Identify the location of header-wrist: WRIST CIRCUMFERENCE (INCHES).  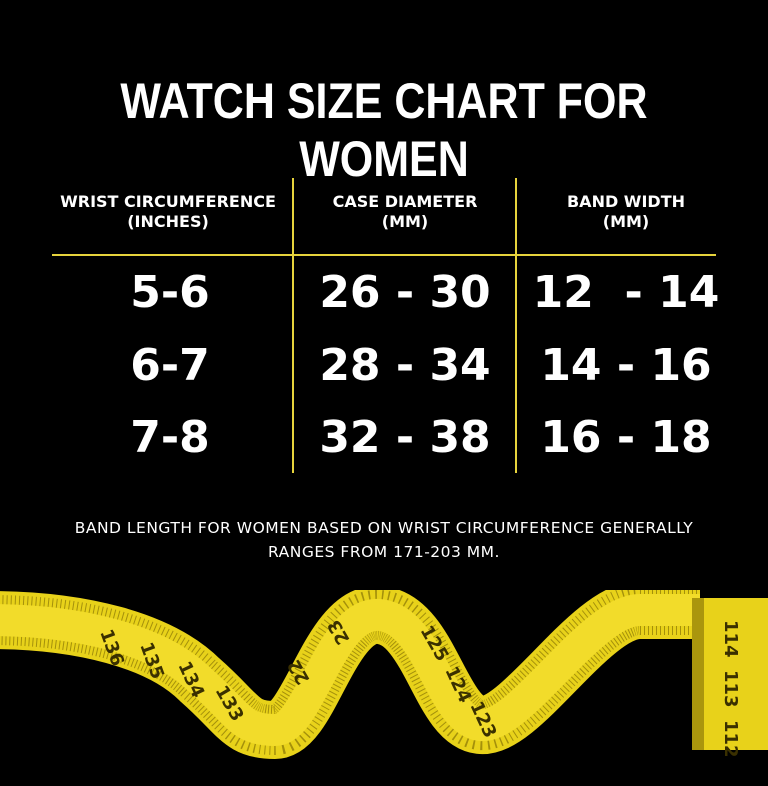
(168, 212).